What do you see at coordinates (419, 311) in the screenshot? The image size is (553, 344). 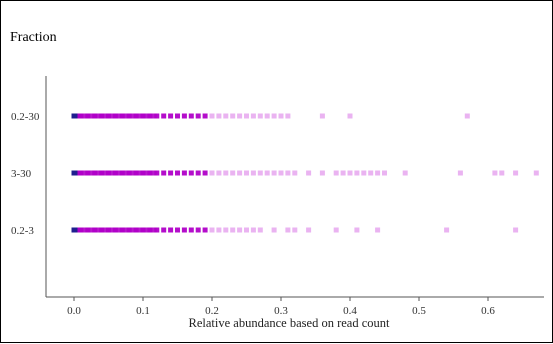 I see `x-tick-label: 0.5` at bounding box center [419, 311].